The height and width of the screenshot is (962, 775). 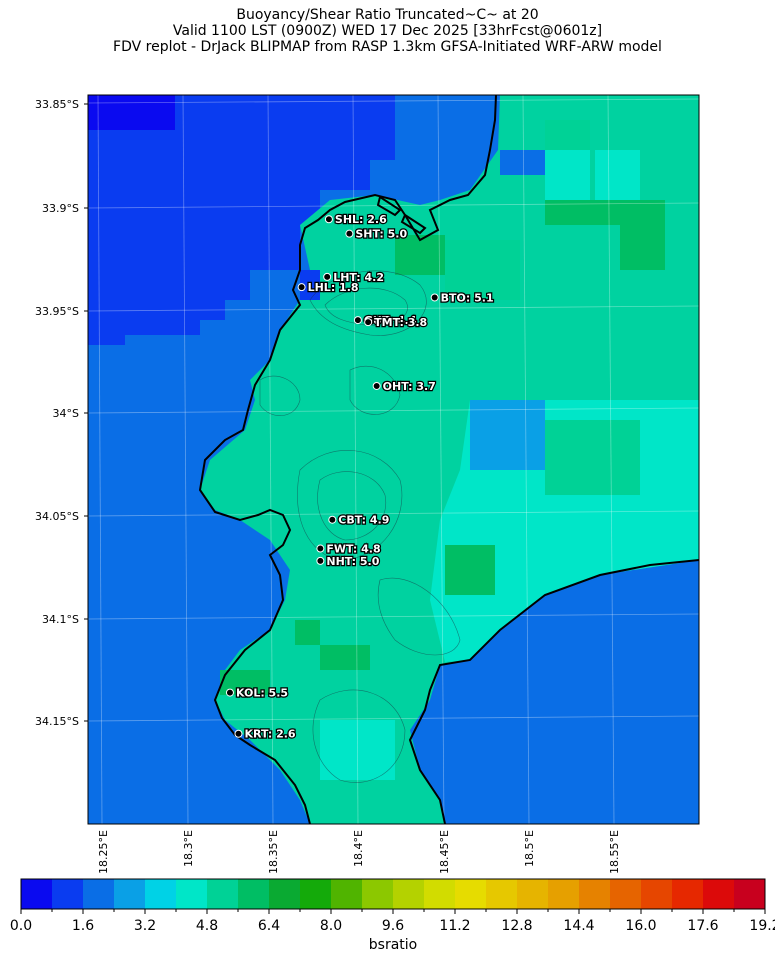 I want to click on land-cells-n, so click(x=345, y=657).